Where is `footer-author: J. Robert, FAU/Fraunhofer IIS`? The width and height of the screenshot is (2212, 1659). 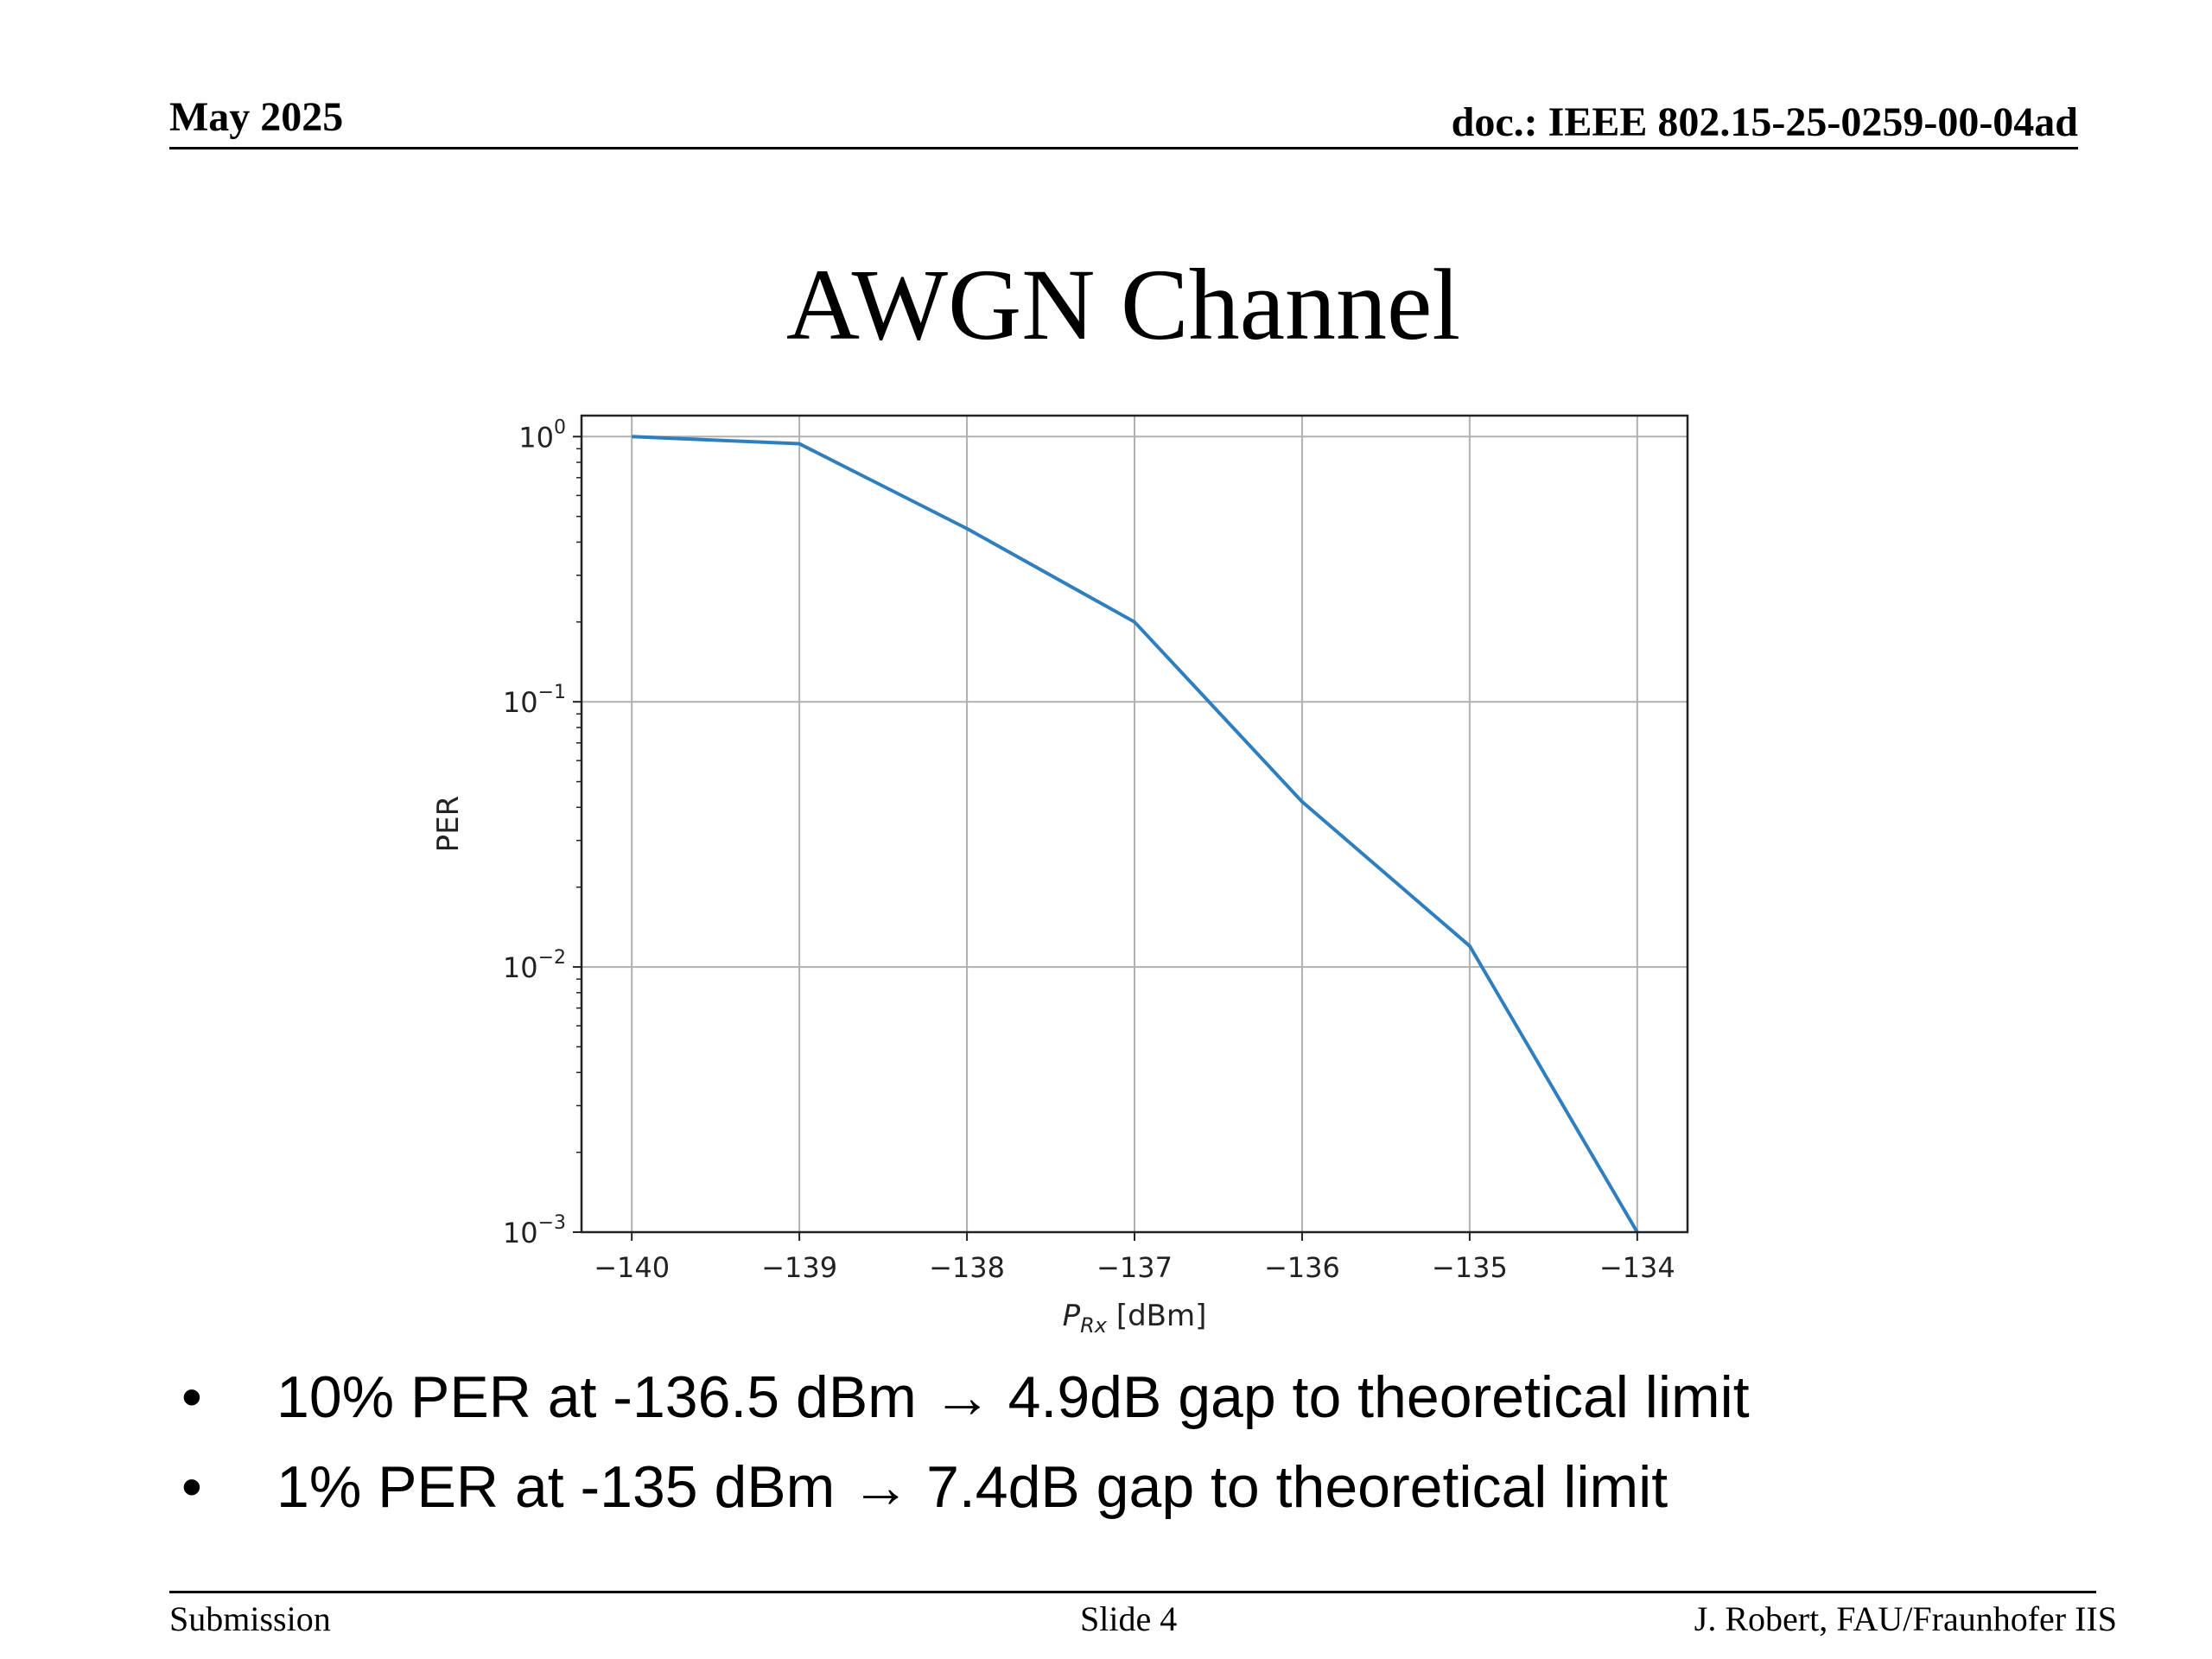
footer-author: J. Robert, FAU/Fraunhofer IIS is located at coordinates (1905, 1618).